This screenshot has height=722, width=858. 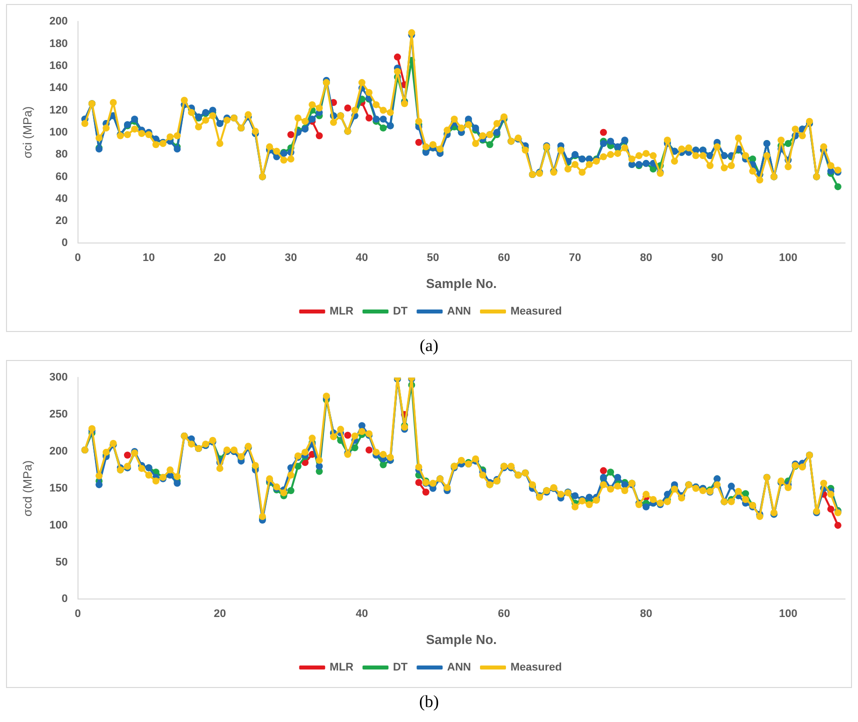 I want to click on y-tick-label: 40, so click(x=62, y=198).